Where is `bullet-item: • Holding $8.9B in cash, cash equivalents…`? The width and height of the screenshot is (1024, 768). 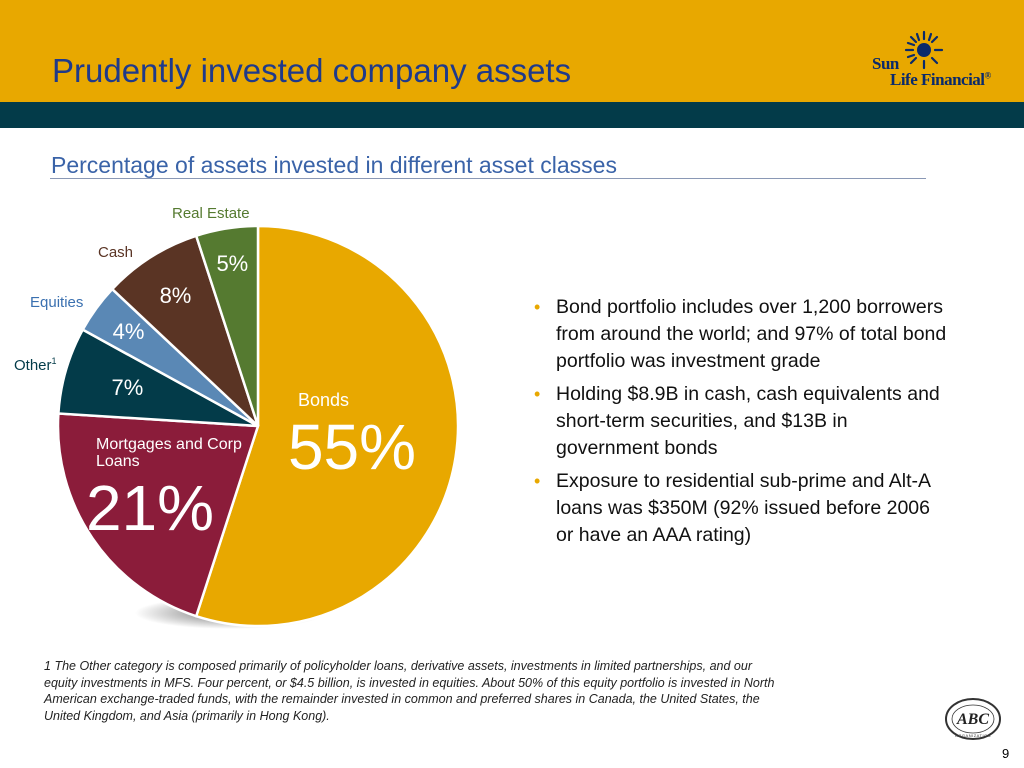
bullet-item: • Holding $8.9B in cash, cash equivalents… is located at coordinates (737, 421).